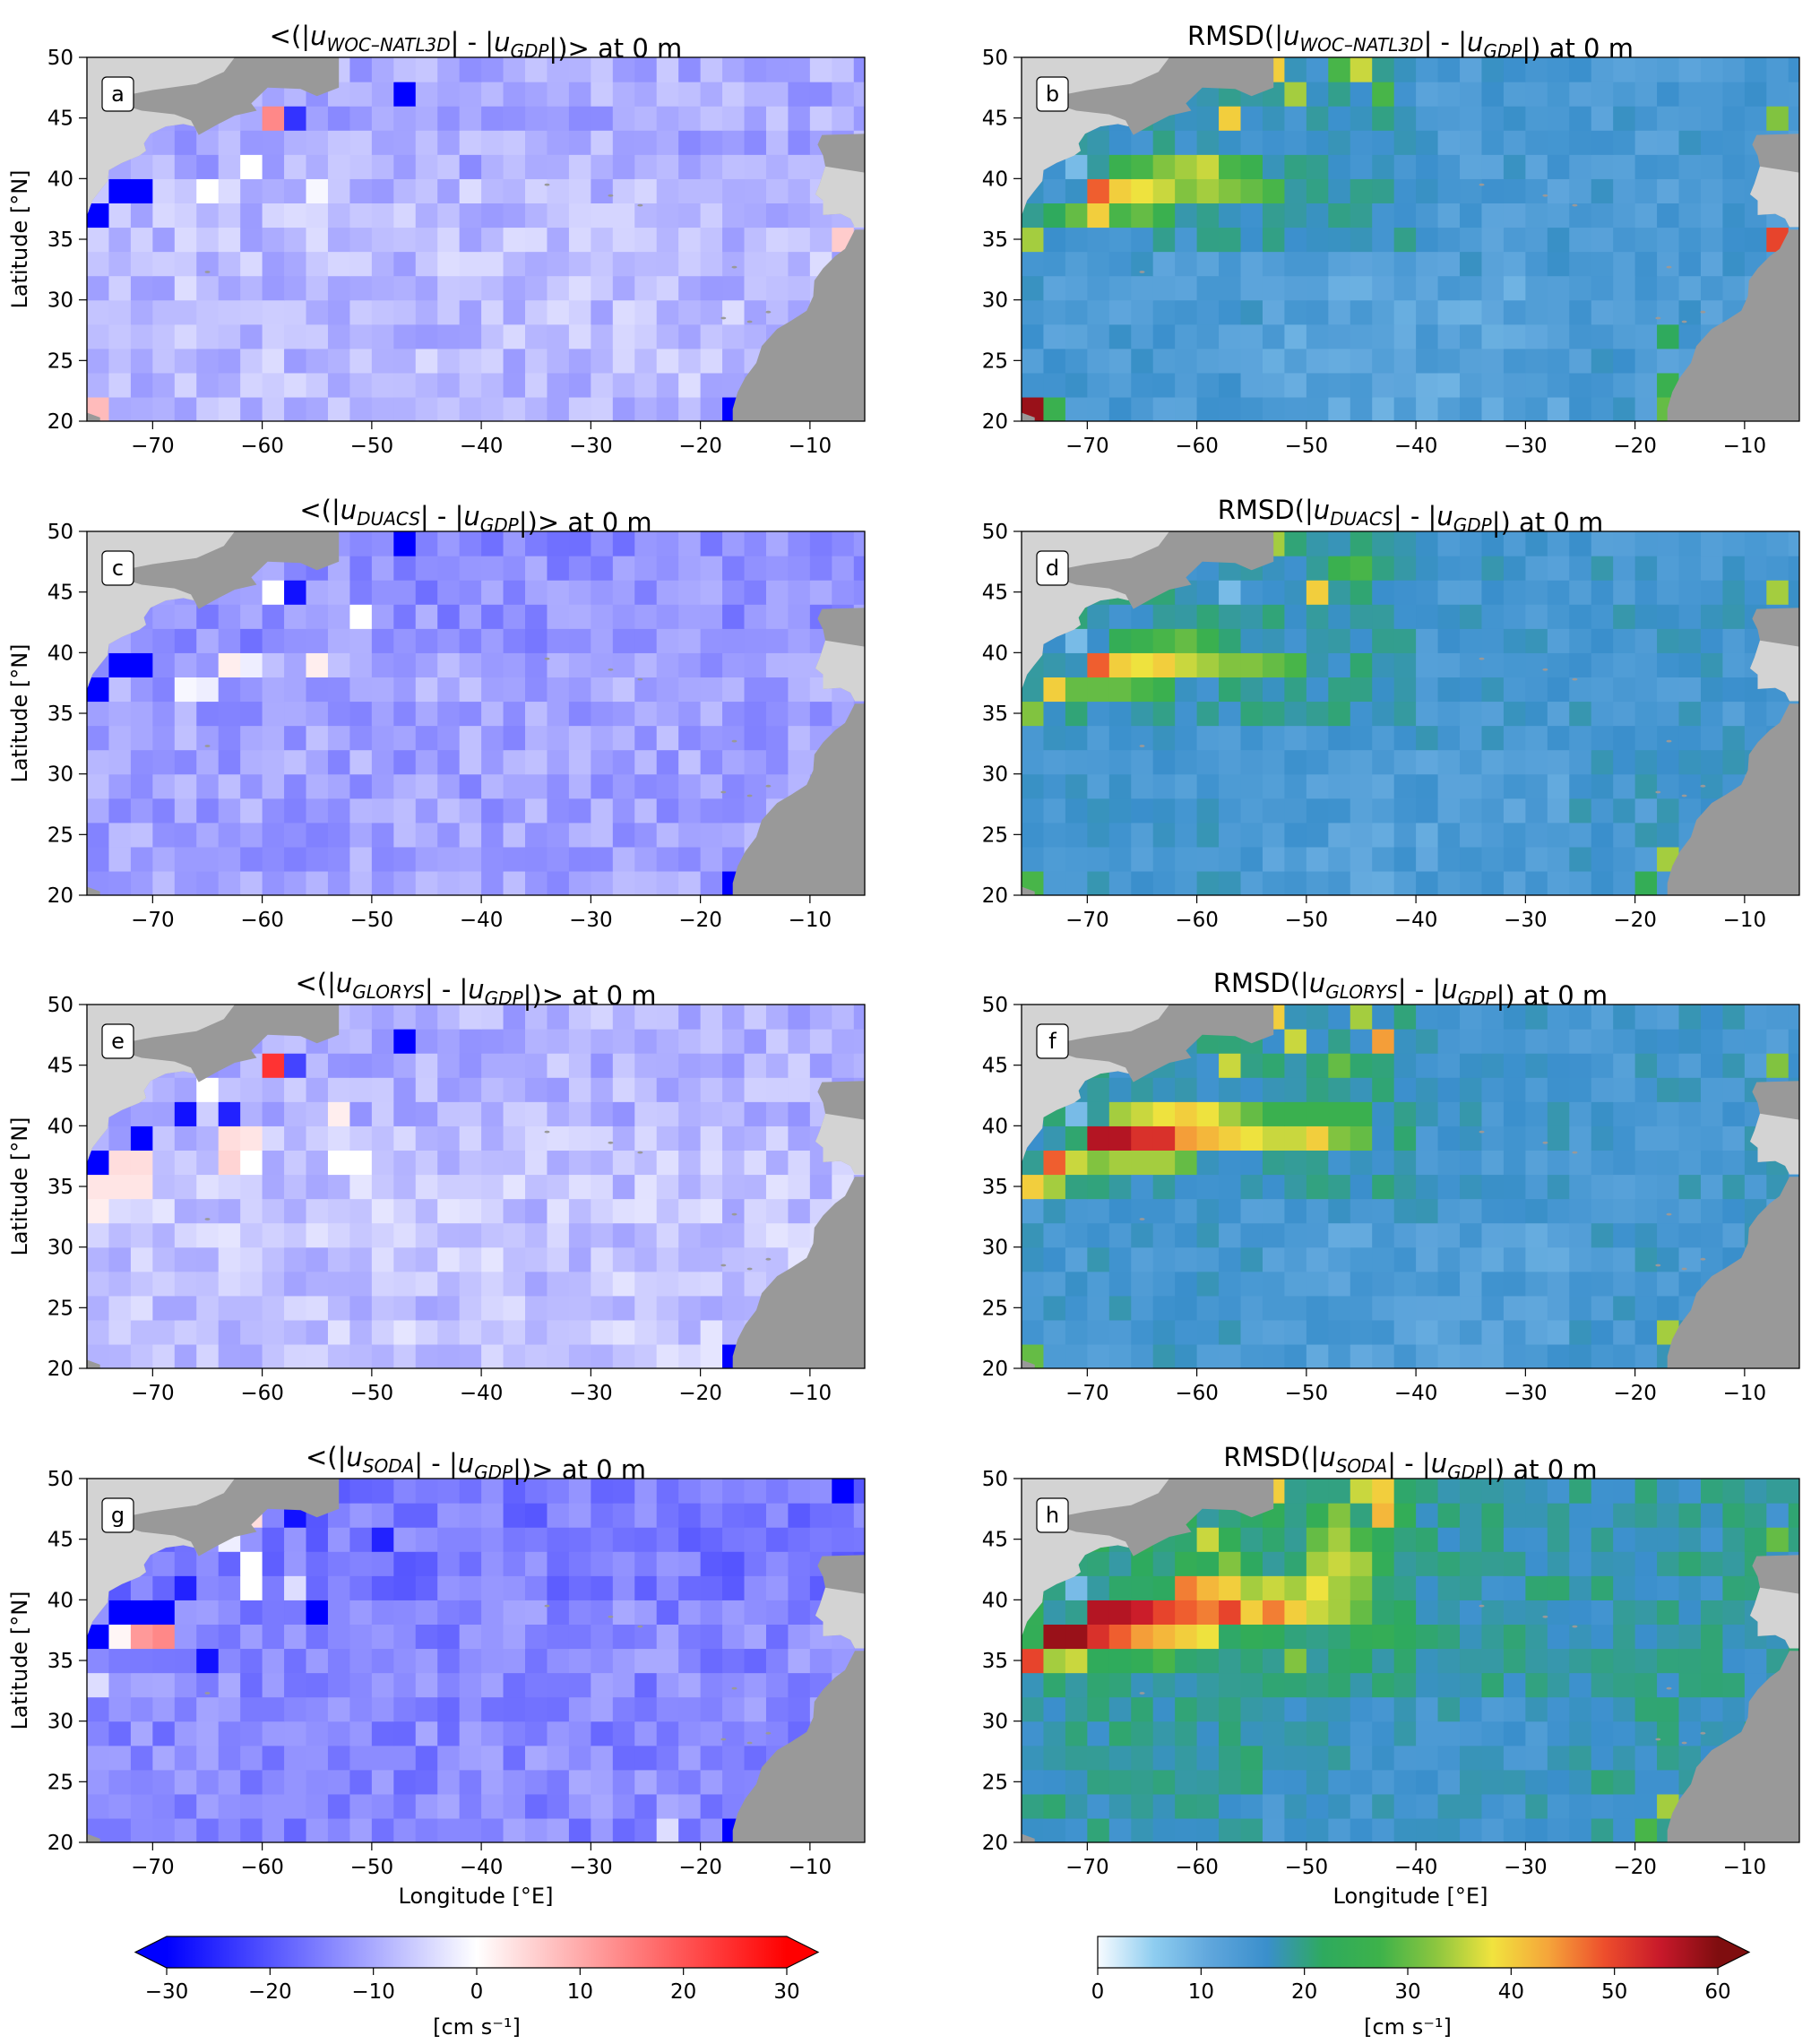  What do you see at coordinates (504, 999) in the screenshot?
I see `title-subscript: GDP` at bounding box center [504, 999].